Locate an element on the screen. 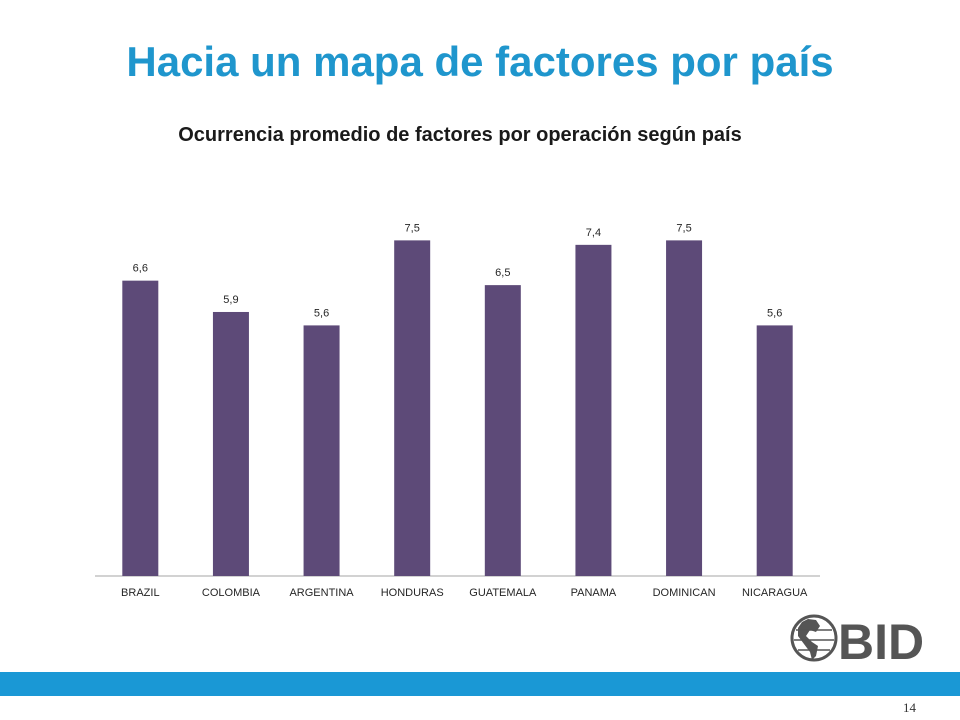 This screenshot has width=960, height=720. footer-band is located at coordinates (480, 684).